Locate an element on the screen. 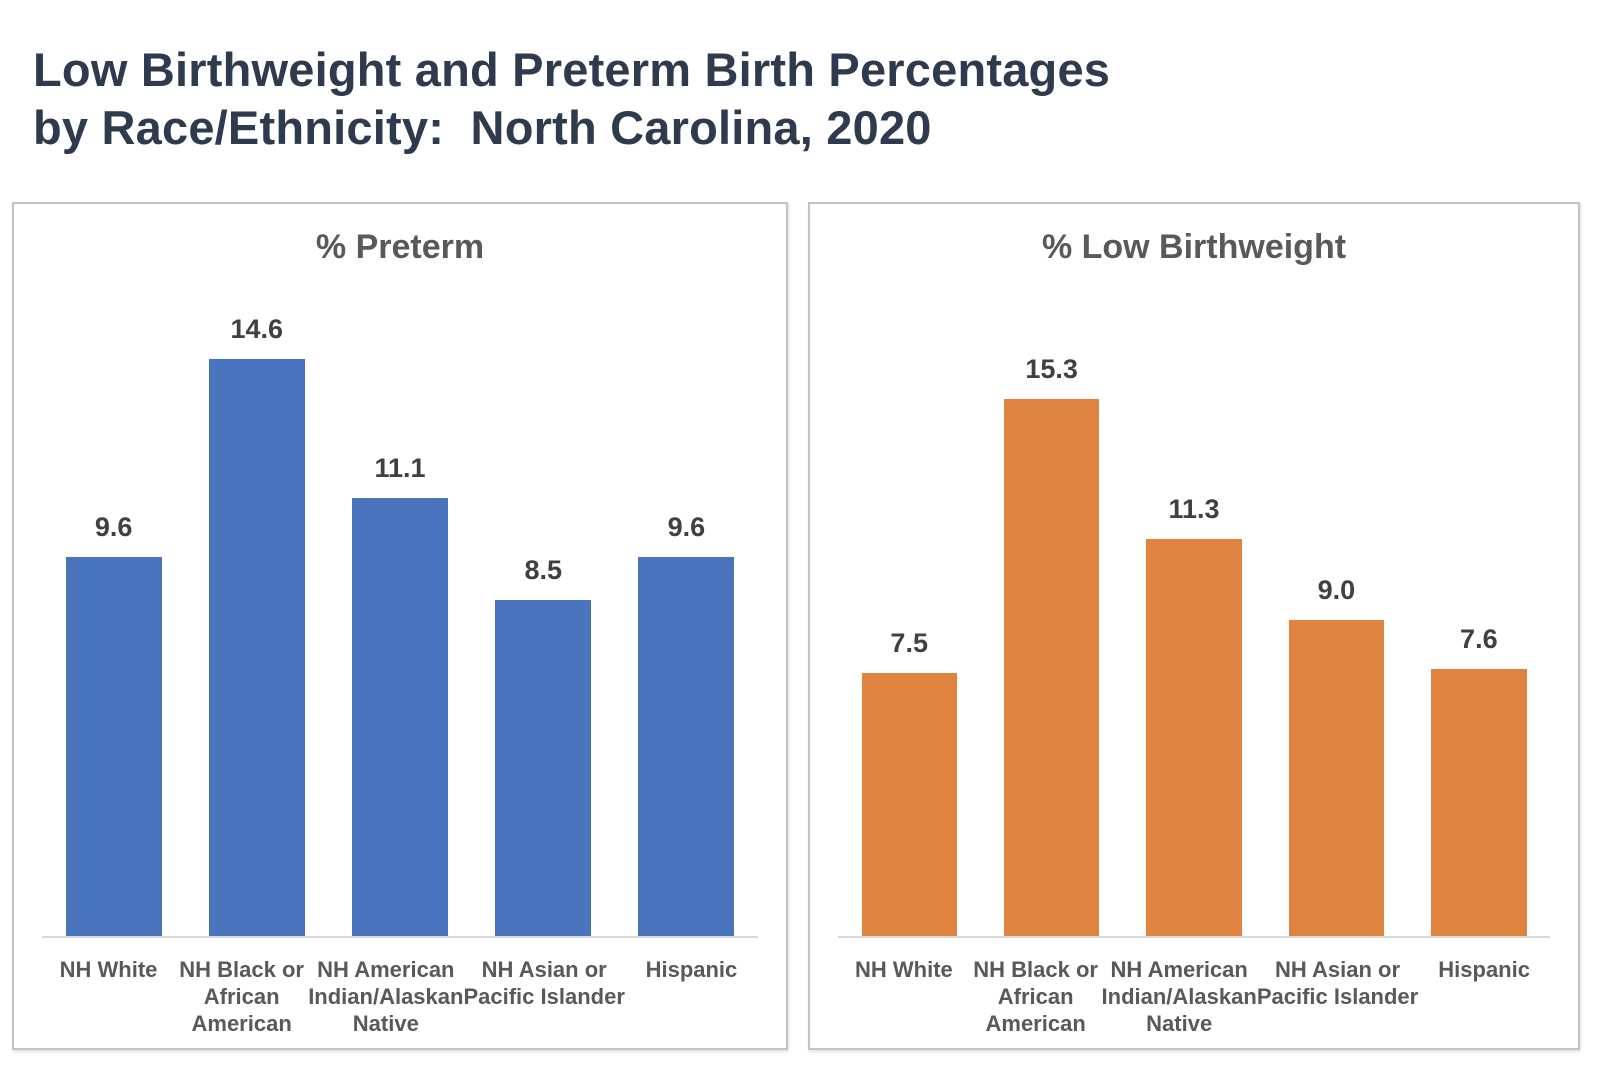  bar-column: 7.5 is located at coordinates (909, 620).